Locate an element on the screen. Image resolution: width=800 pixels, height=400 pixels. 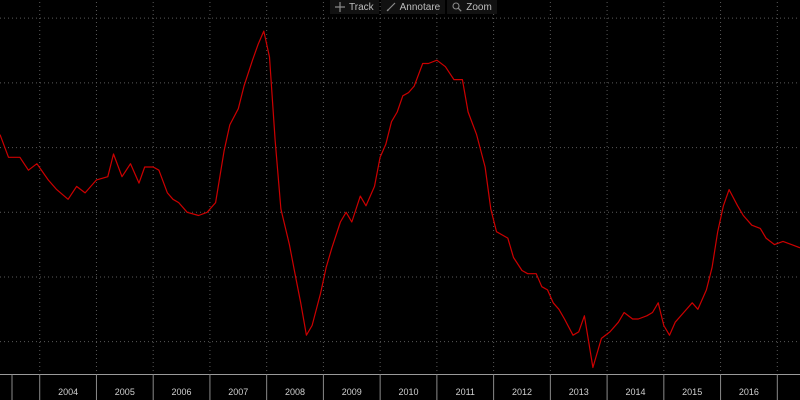
annotate-button: Annotare is located at coordinates (413, 7).